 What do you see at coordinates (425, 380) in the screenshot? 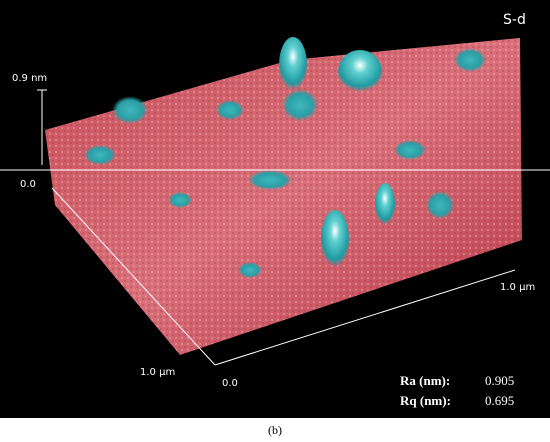
I see `ra-label: Ra (nm):` at bounding box center [425, 380].